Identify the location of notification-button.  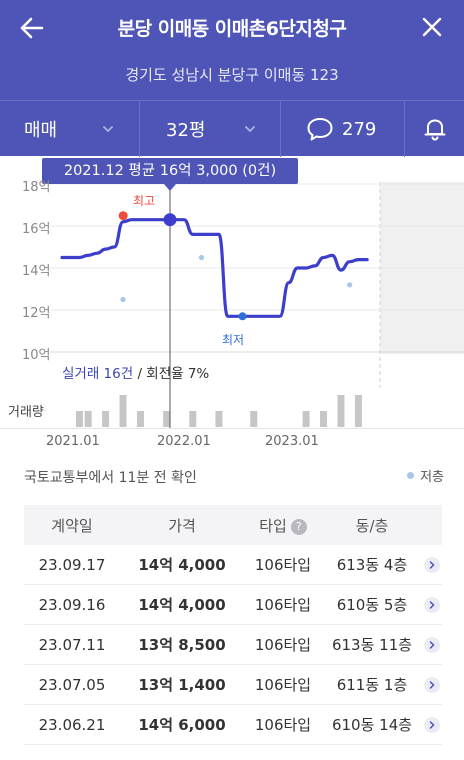
(437, 129).